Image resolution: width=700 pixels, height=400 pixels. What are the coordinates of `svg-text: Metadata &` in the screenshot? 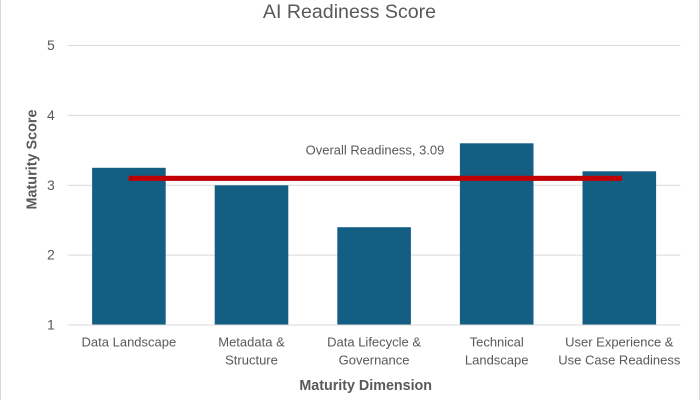 It's located at (251, 342).